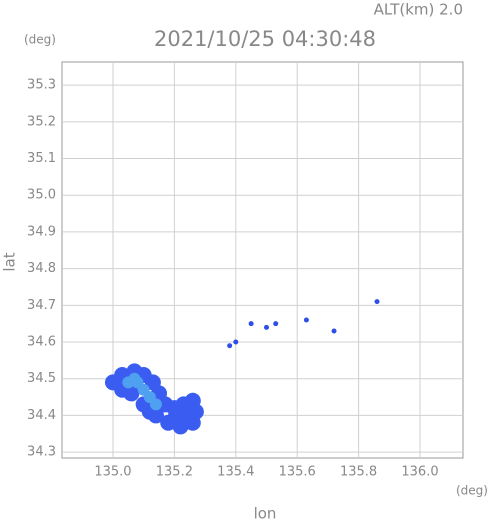 Image resolution: width=491 pixels, height=521 pixels. I want to click on y-tick-label: 35.2, so click(41, 121).